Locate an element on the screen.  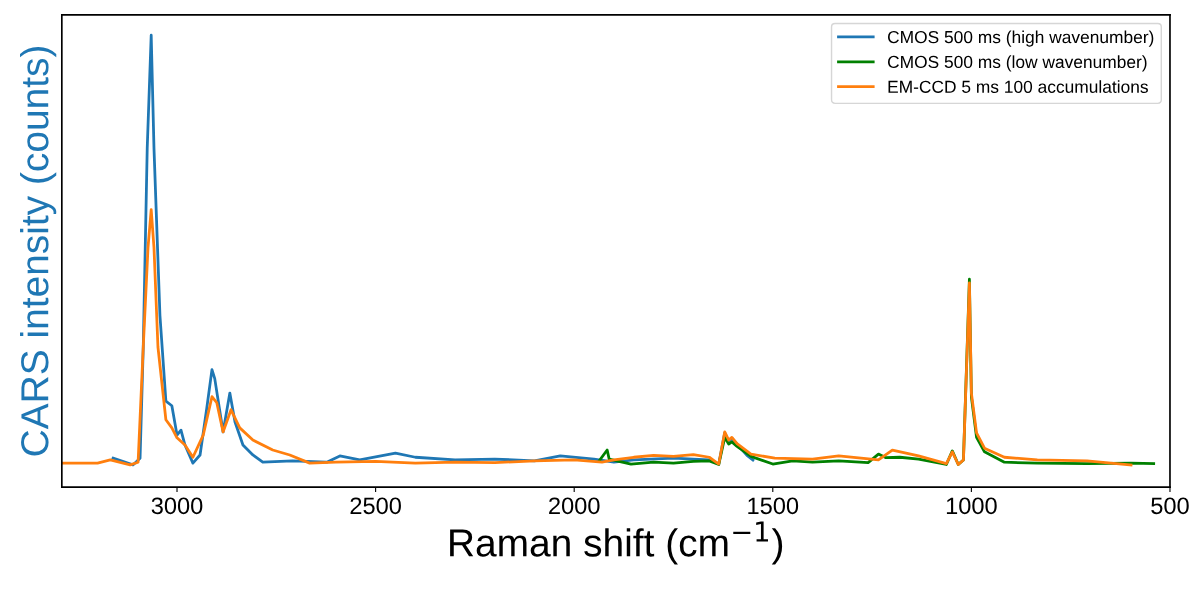
legend-label: CMOS 500 ms (high wavenumber) is located at coordinates (1020, 38).